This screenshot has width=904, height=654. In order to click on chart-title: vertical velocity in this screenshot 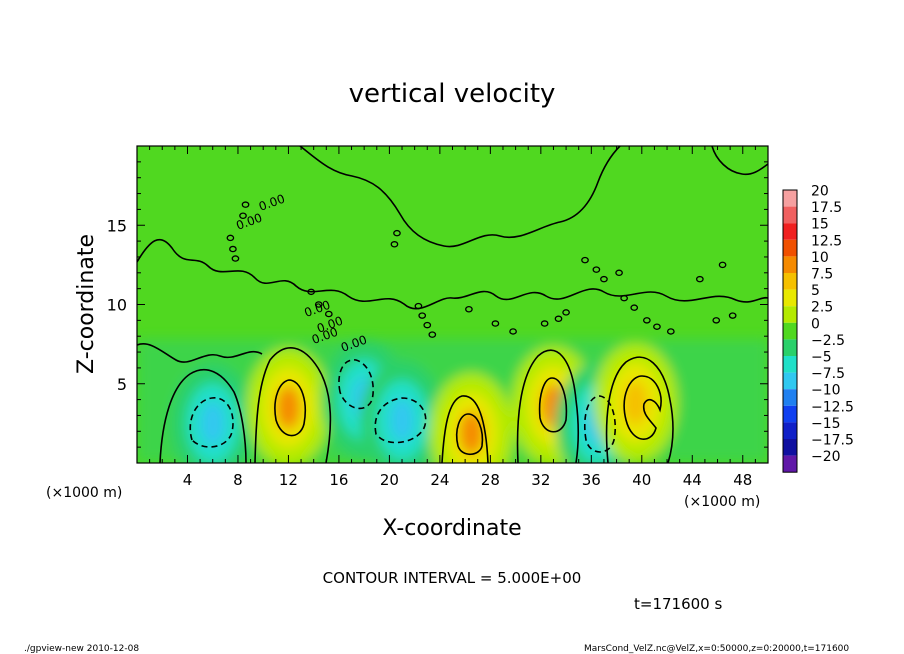, I will do `click(452, 94)`.